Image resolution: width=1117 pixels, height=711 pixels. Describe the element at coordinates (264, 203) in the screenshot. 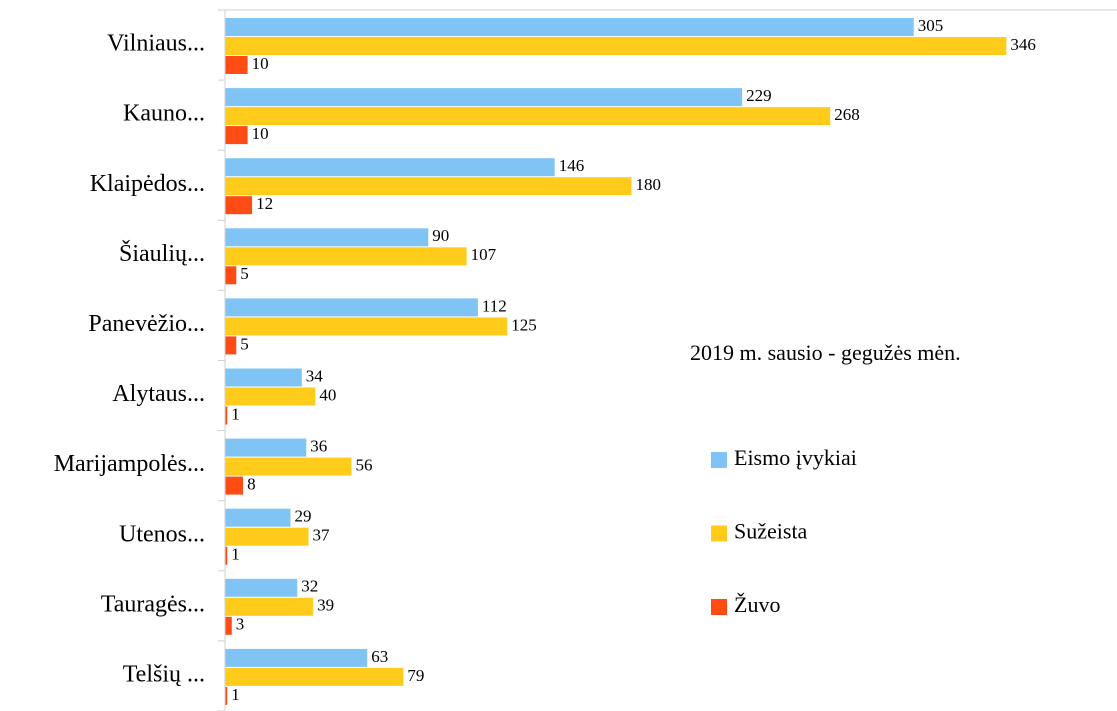

I see `data-label: 12` at that location.